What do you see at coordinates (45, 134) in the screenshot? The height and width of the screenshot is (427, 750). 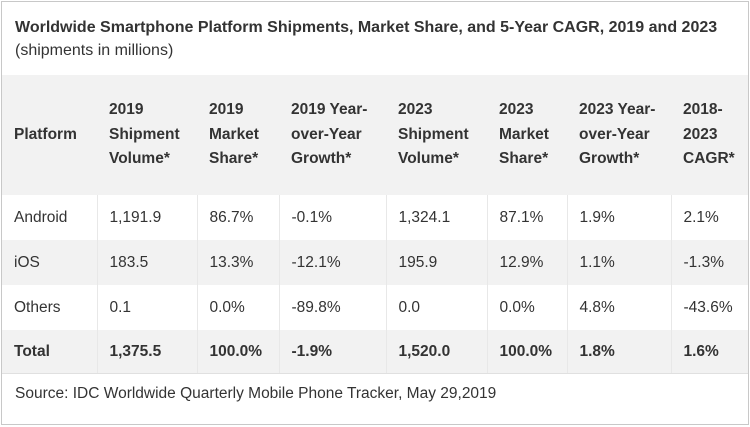 I see `column-header: Platform` at bounding box center [45, 134].